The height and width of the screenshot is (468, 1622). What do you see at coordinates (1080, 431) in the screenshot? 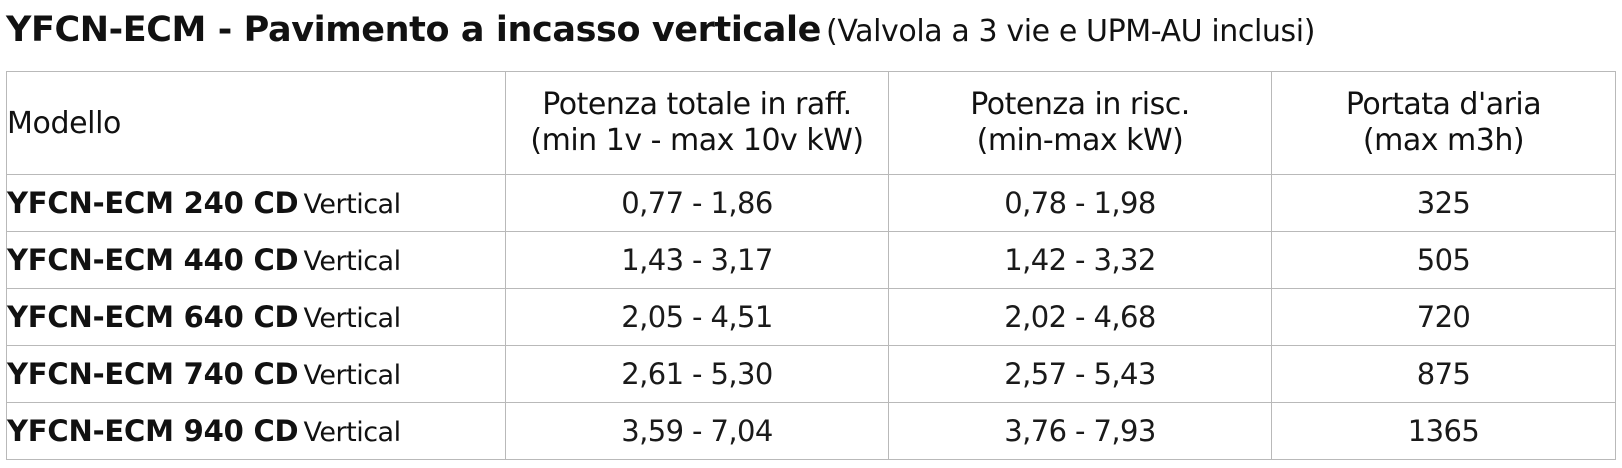
I see `heating-cell: 3,76 - 7,93` at bounding box center [1080, 431].